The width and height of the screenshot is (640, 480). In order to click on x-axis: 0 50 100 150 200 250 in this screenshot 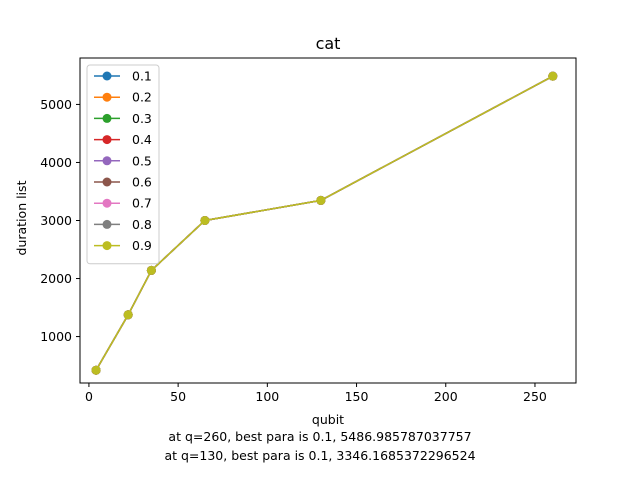, I will do `click(316, 393)`.